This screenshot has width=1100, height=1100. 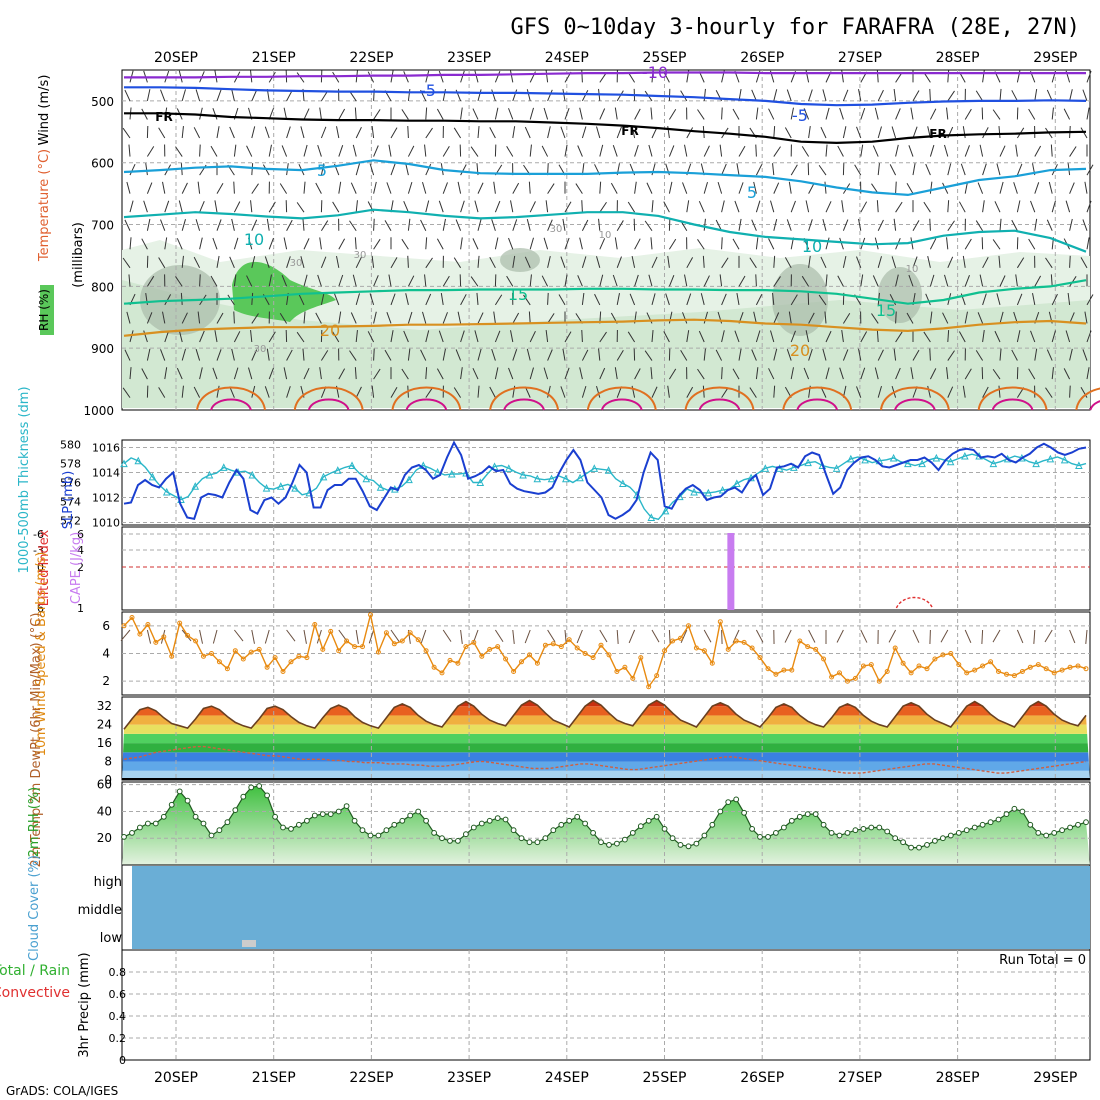 I want to click on pressure-tick: 700, so click(x=102, y=226).